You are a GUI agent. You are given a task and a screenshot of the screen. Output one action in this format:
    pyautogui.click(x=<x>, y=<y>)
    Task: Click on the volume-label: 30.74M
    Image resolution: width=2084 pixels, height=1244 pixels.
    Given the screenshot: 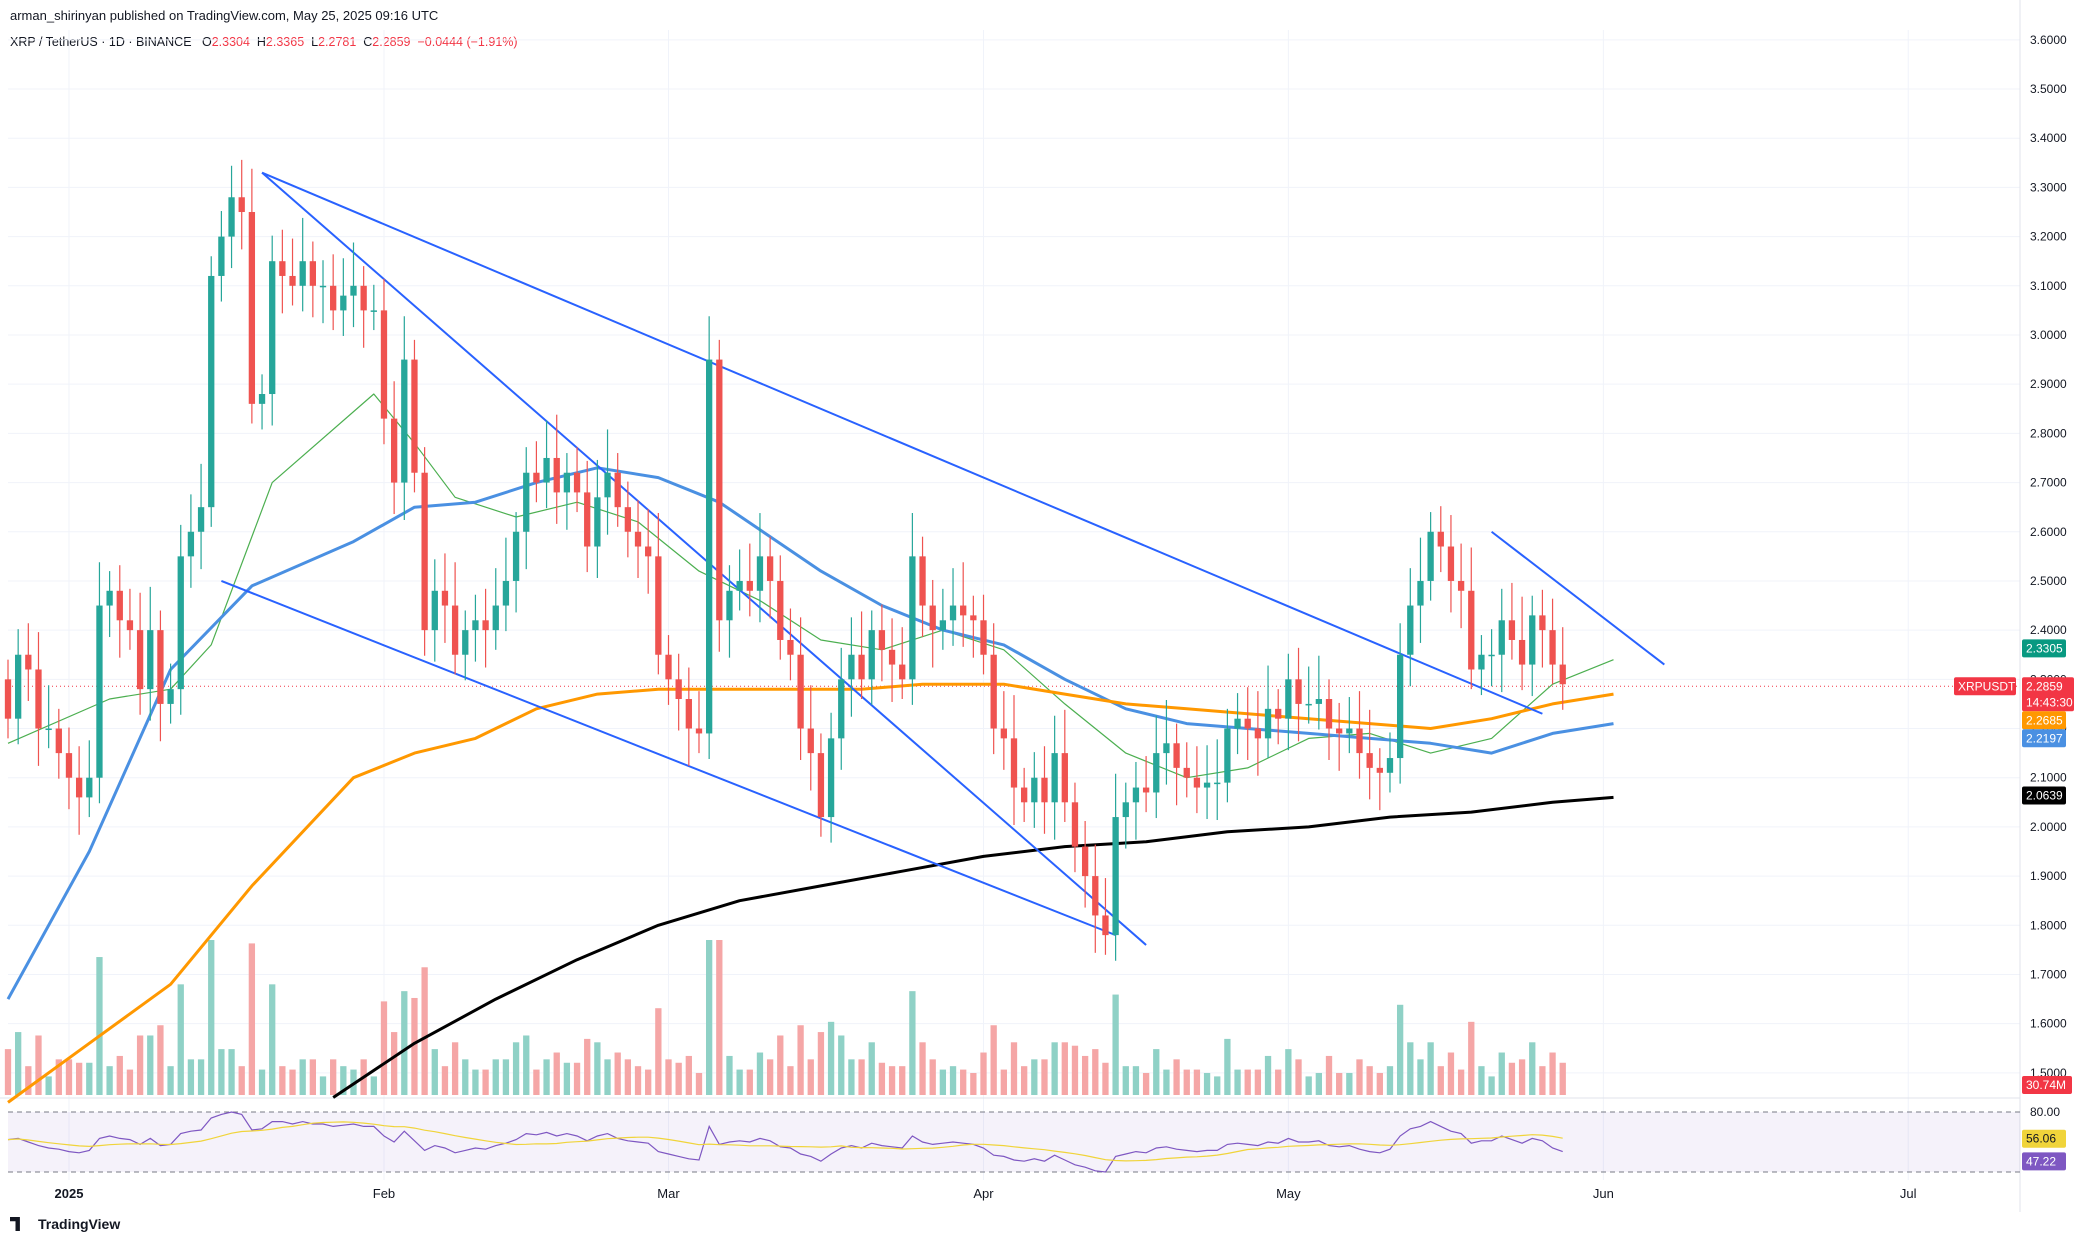 What is the action you would take?
    pyautogui.click(x=2046, y=1085)
    